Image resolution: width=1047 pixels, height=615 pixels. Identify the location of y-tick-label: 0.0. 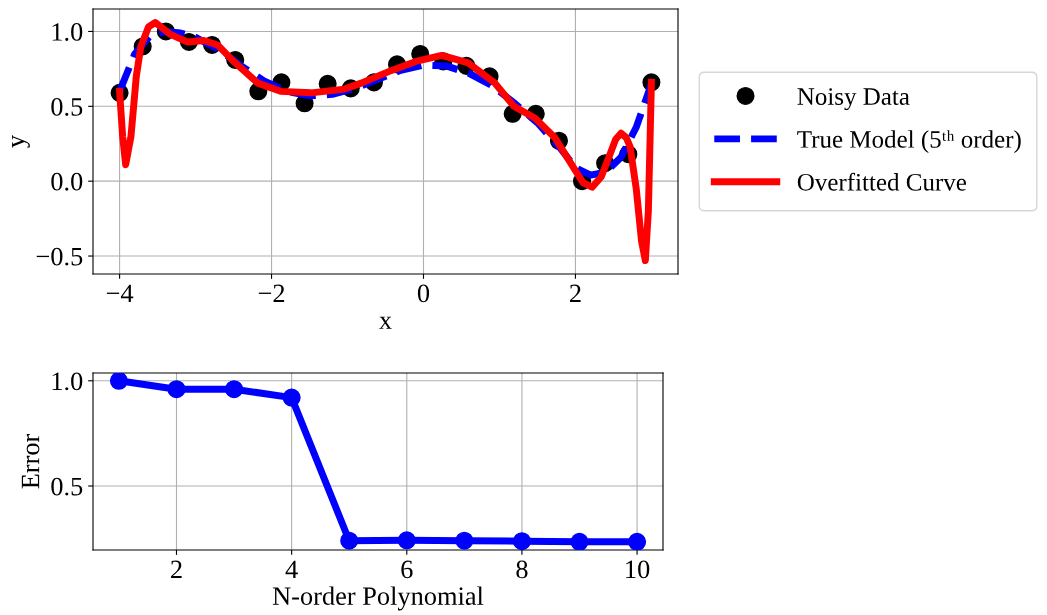
(67, 181).